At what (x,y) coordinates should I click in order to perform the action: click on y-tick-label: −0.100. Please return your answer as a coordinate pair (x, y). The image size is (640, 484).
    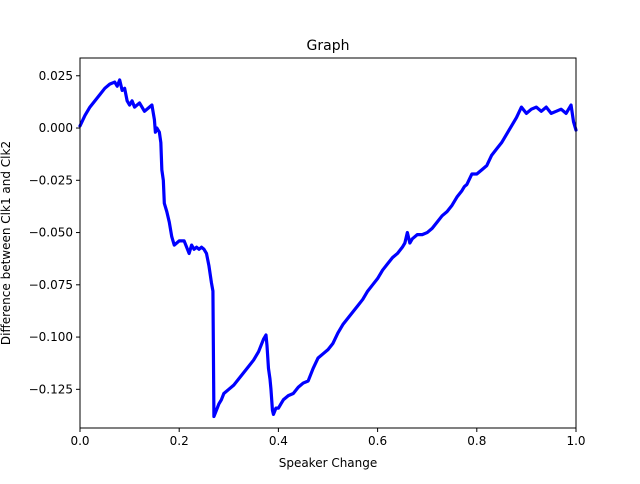
    Looking at the image, I should click on (51, 337).